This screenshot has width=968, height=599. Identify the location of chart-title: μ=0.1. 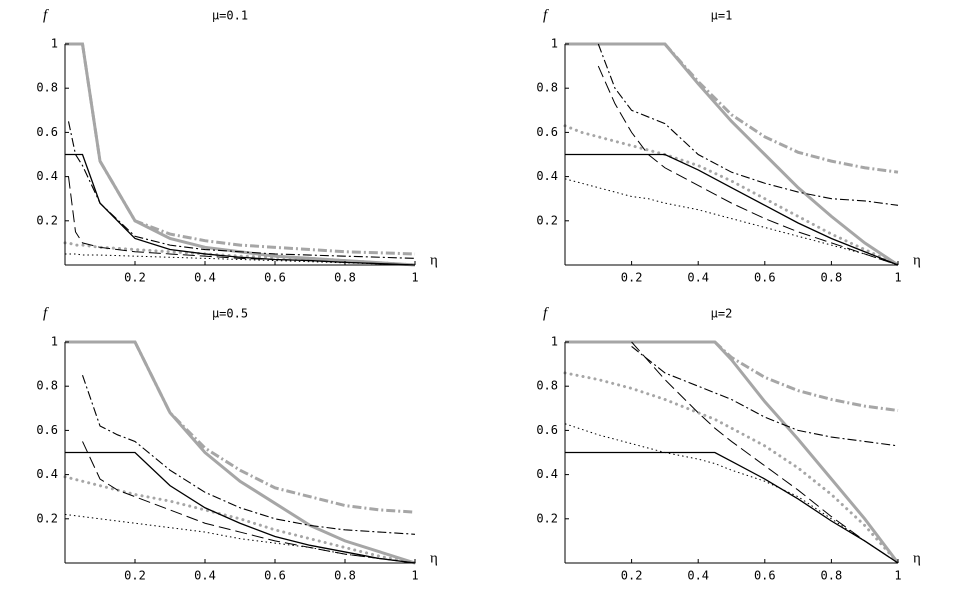
(230, 16).